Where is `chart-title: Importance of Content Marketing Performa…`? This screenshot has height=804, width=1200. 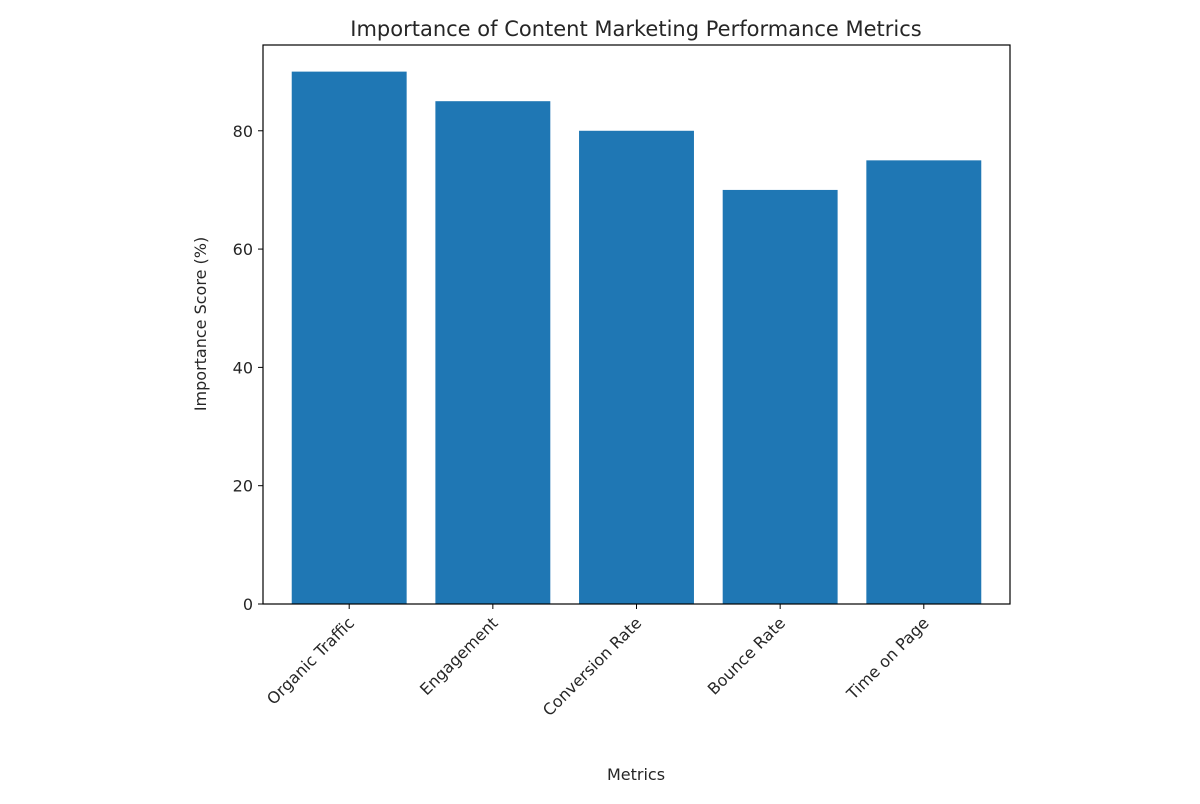
chart-title: Importance of Content Marketing Performa… is located at coordinates (635, 29).